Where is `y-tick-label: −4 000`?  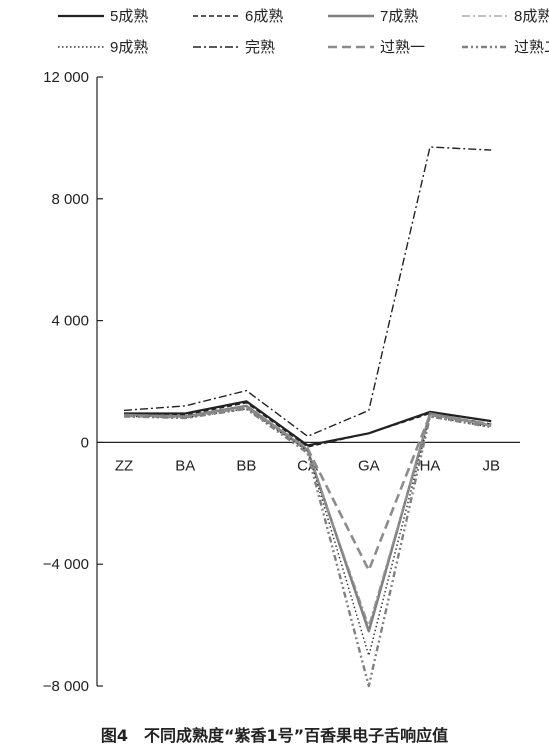 y-tick-label: −4 000 is located at coordinates (66, 564).